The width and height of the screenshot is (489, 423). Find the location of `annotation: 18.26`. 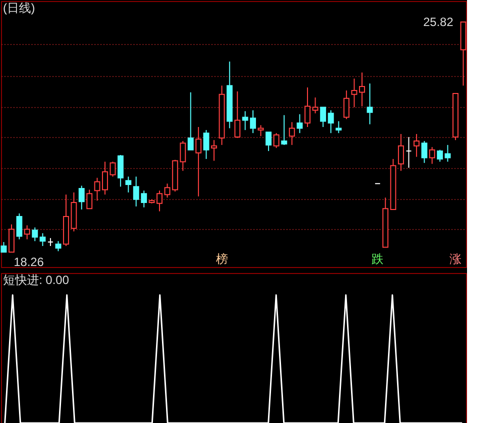

annotation: 18.26 is located at coordinates (29, 262).